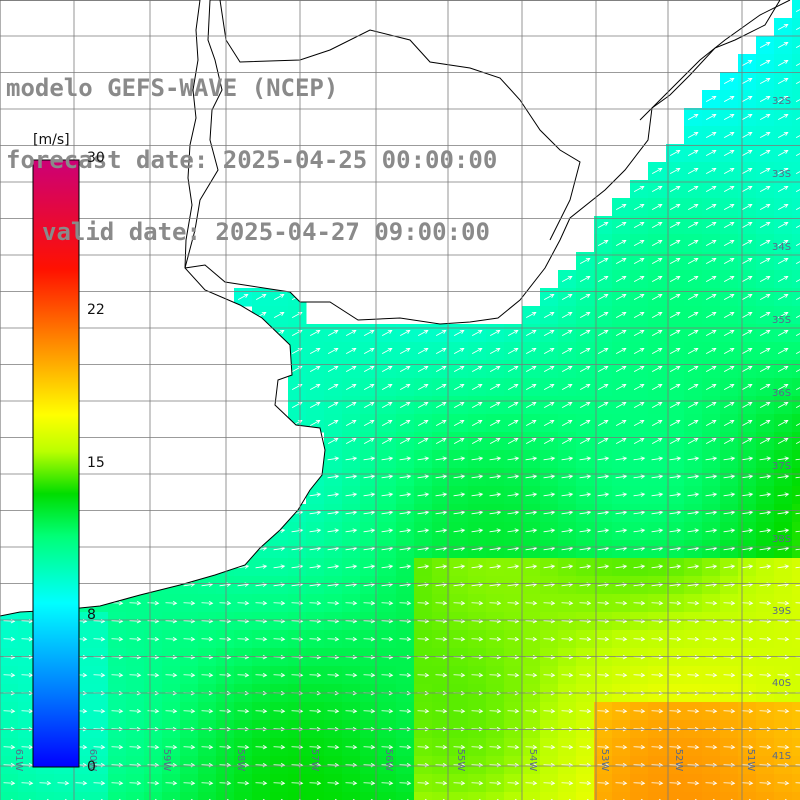  What do you see at coordinates (314, 760) in the screenshot?
I see `longitude-label: 57W` at bounding box center [314, 760].